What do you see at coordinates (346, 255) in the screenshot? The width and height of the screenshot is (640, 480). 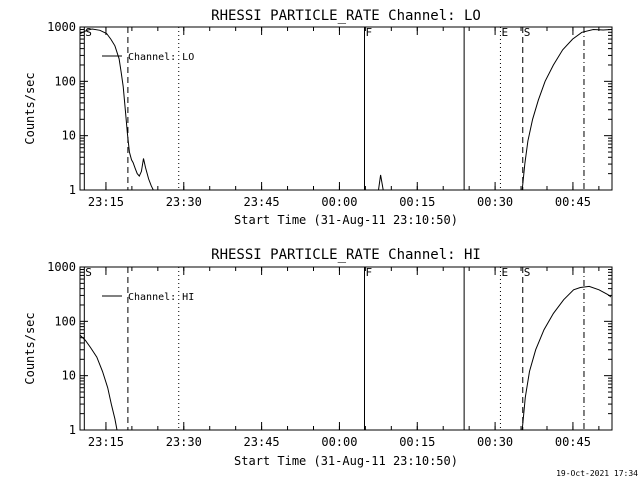 I see `chart-title: RHESSI PARTICLE_RATE Channel: HI` at bounding box center [346, 255].